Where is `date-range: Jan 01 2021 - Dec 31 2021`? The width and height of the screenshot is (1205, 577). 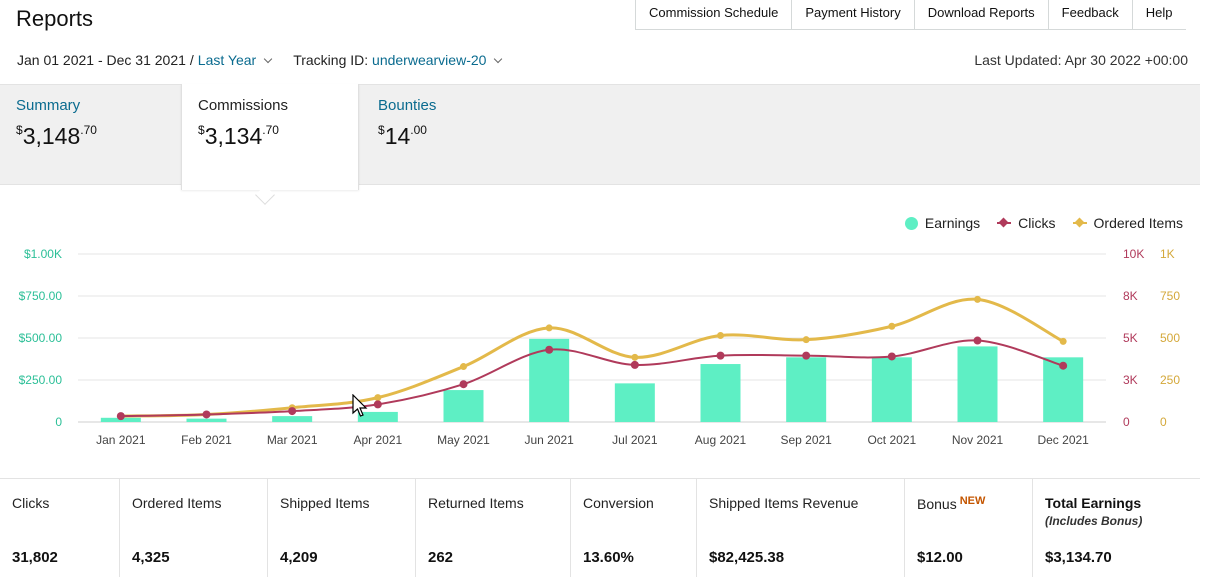
date-range: Jan 01 2021 - Dec 31 2021 is located at coordinates (101, 60).